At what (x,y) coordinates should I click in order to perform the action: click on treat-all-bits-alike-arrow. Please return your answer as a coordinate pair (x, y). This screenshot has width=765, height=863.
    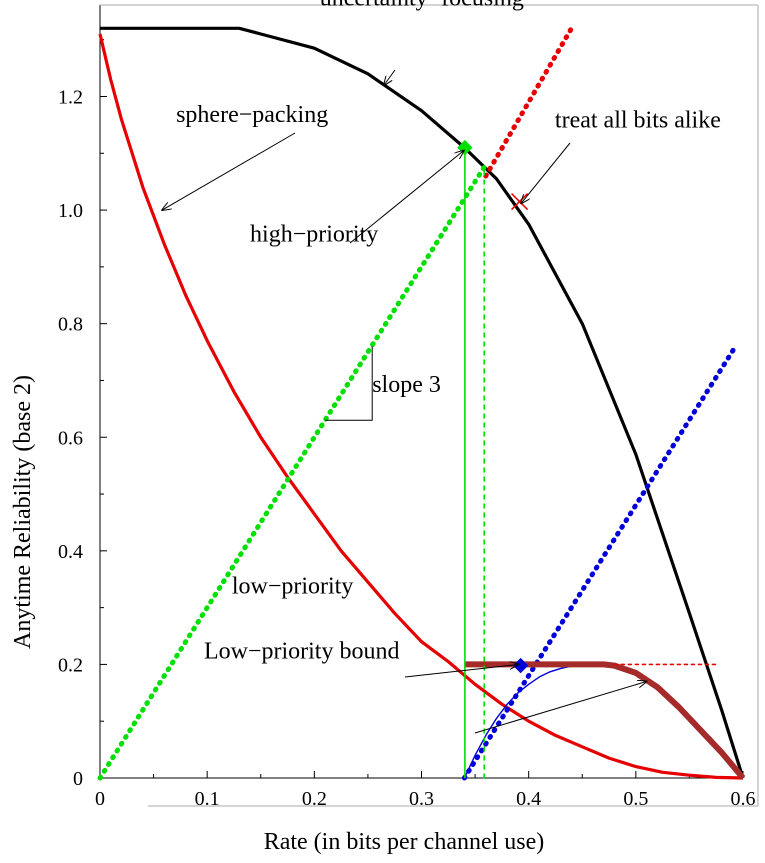
    Looking at the image, I should click on (546, 172).